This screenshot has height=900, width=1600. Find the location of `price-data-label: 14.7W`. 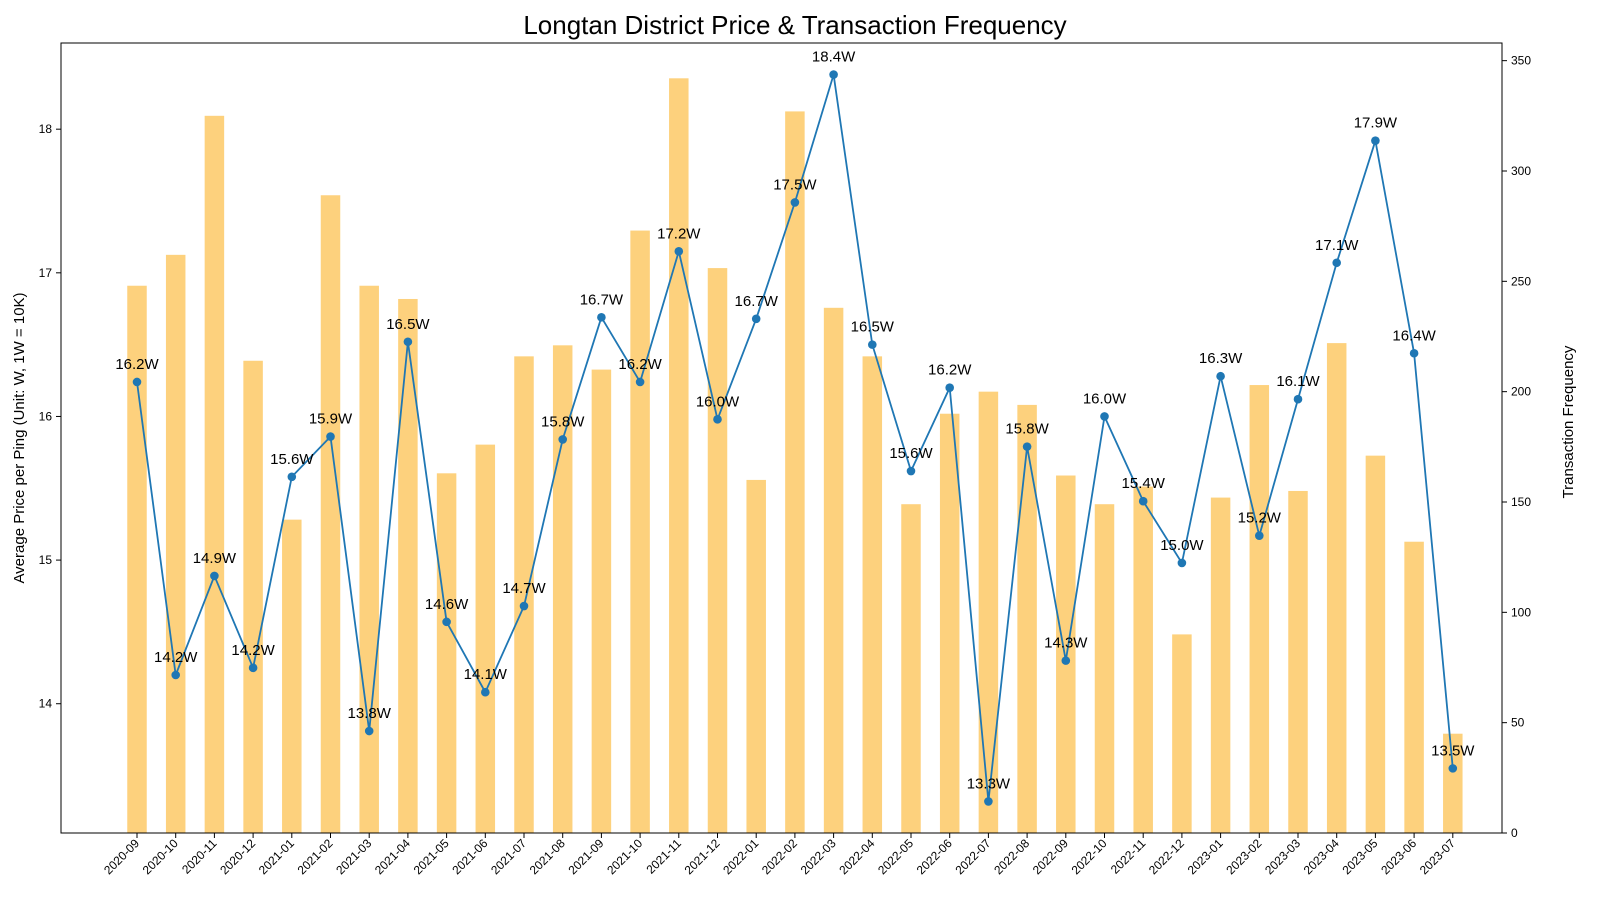

price-data-label: 14.7W is located at coordinates (524, 588).